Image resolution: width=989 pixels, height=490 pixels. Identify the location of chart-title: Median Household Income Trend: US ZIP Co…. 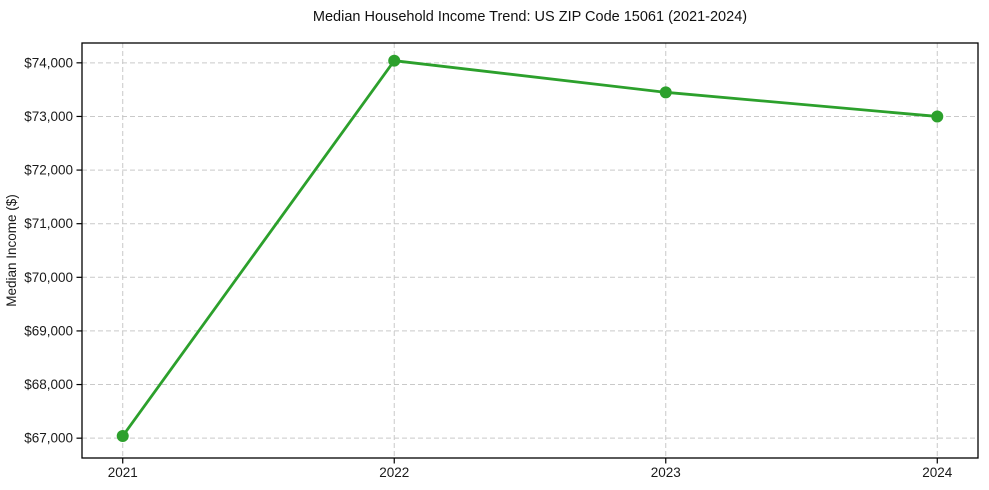
(530, 17).